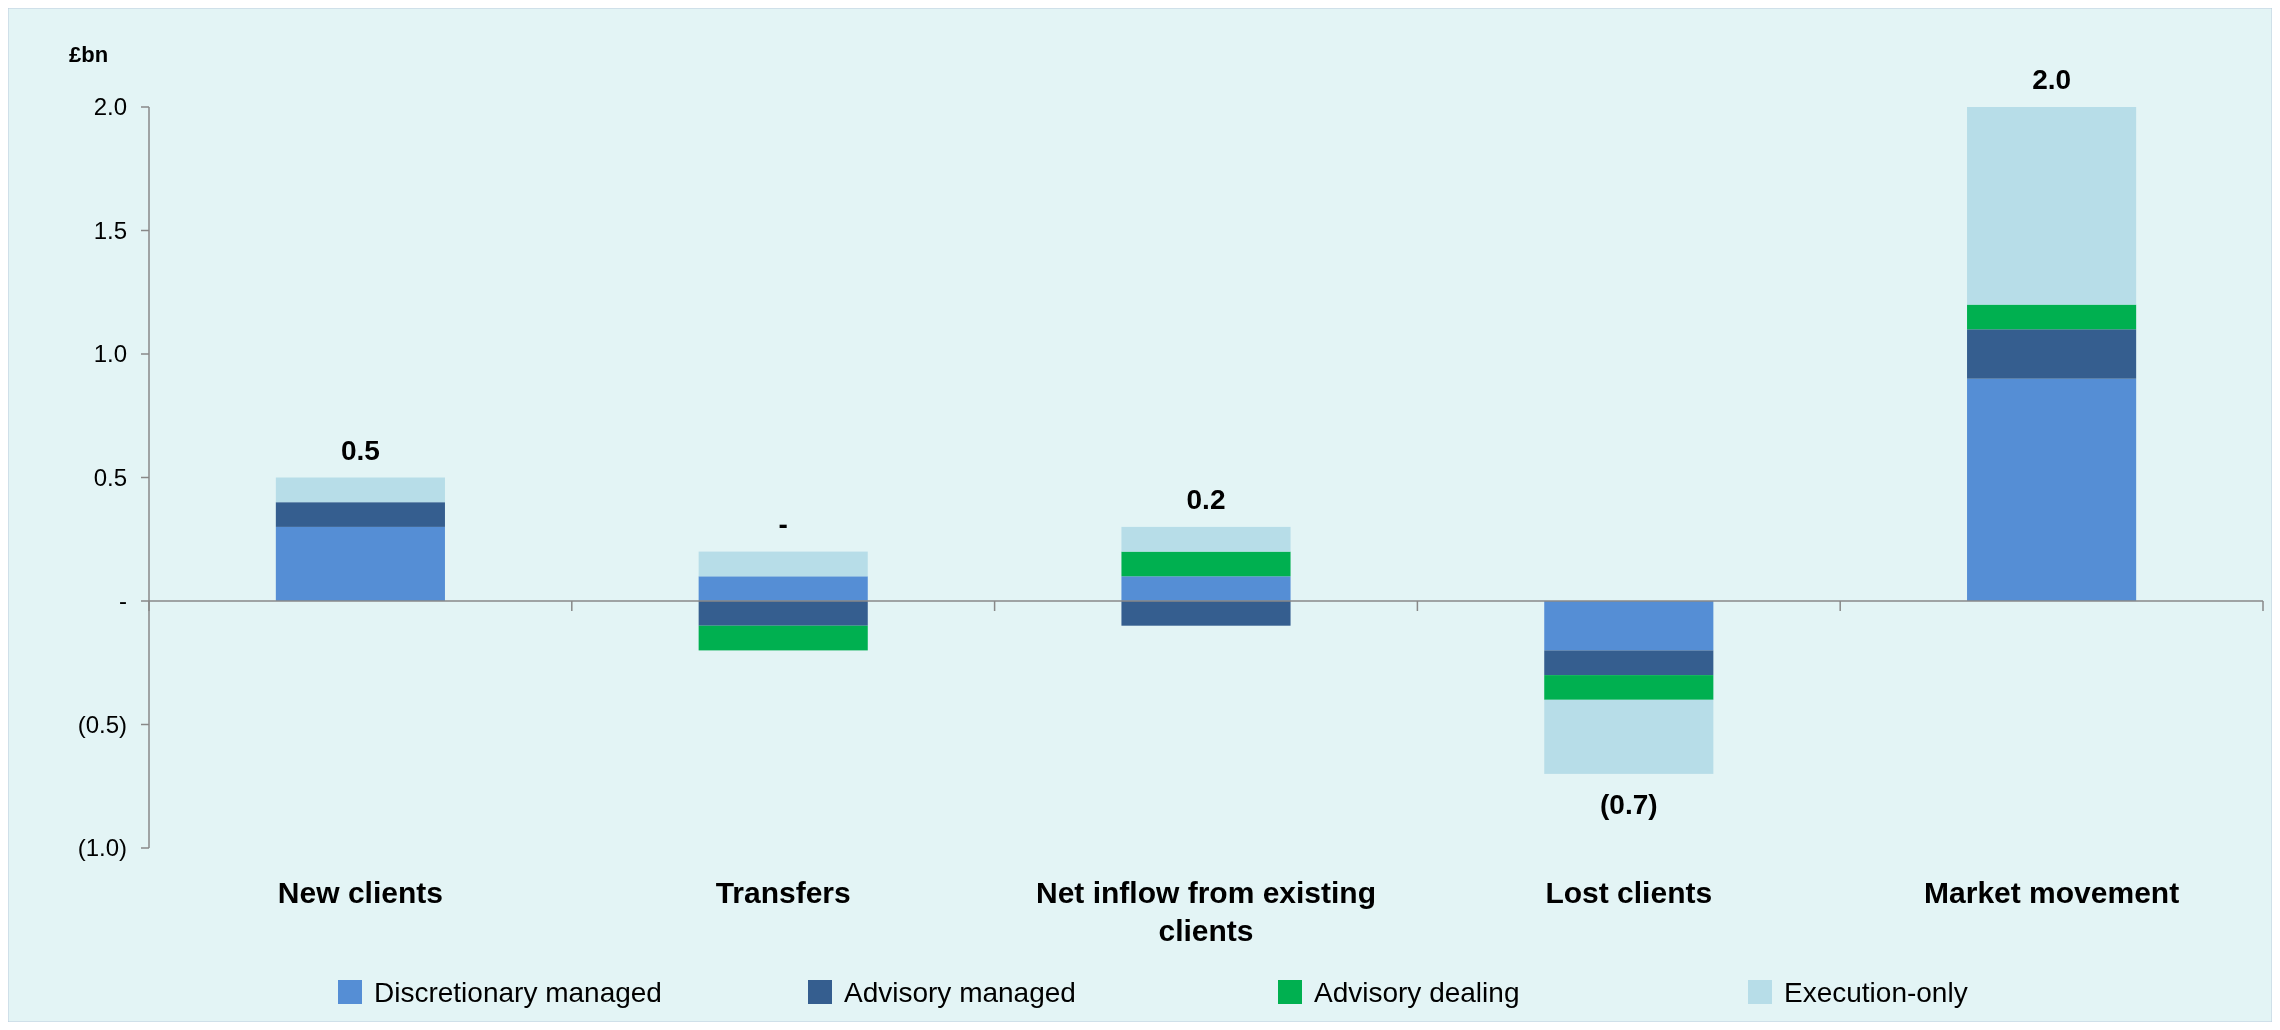 This screenshot has width=2280, height=1030. Describe the element at coordinates (110, 477) in the screenshot. I see `y-tick-label: 0.5` at that location.